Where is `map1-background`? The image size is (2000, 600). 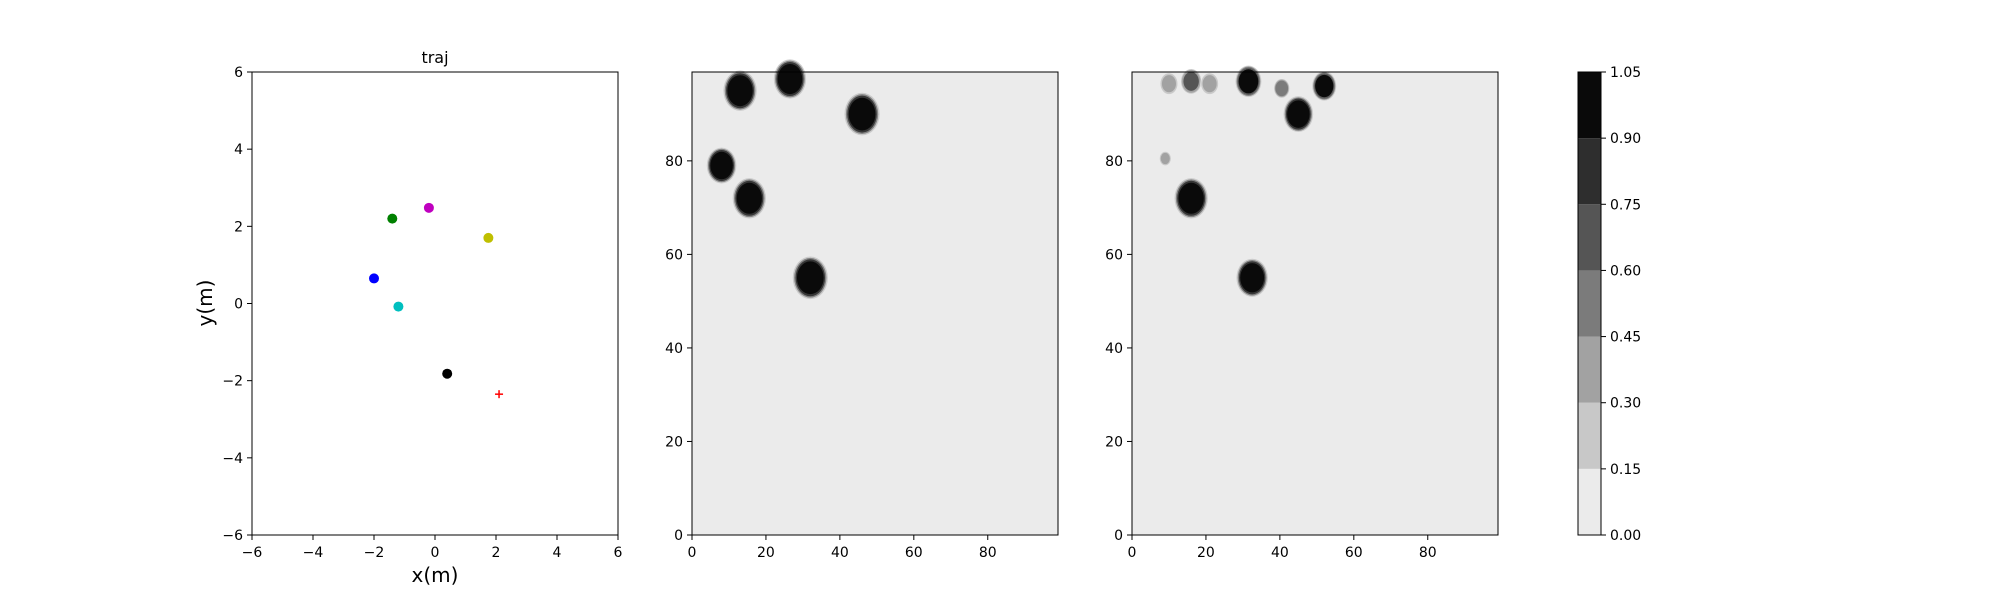 map1-background is located at coordinates (875, 303).